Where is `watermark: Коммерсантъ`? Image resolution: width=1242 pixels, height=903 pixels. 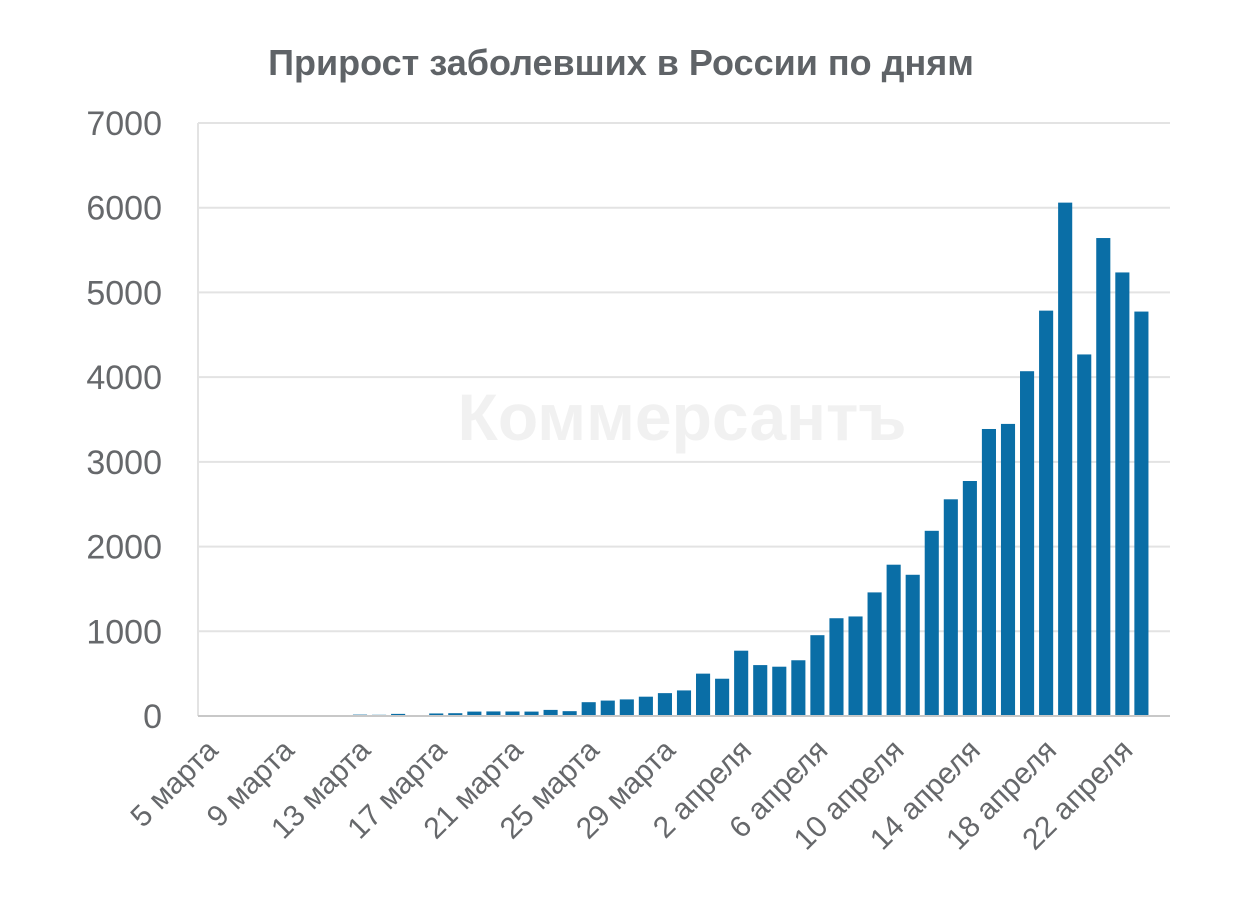 watermark: Коммерсантъ is located at coordinates (682, 417).